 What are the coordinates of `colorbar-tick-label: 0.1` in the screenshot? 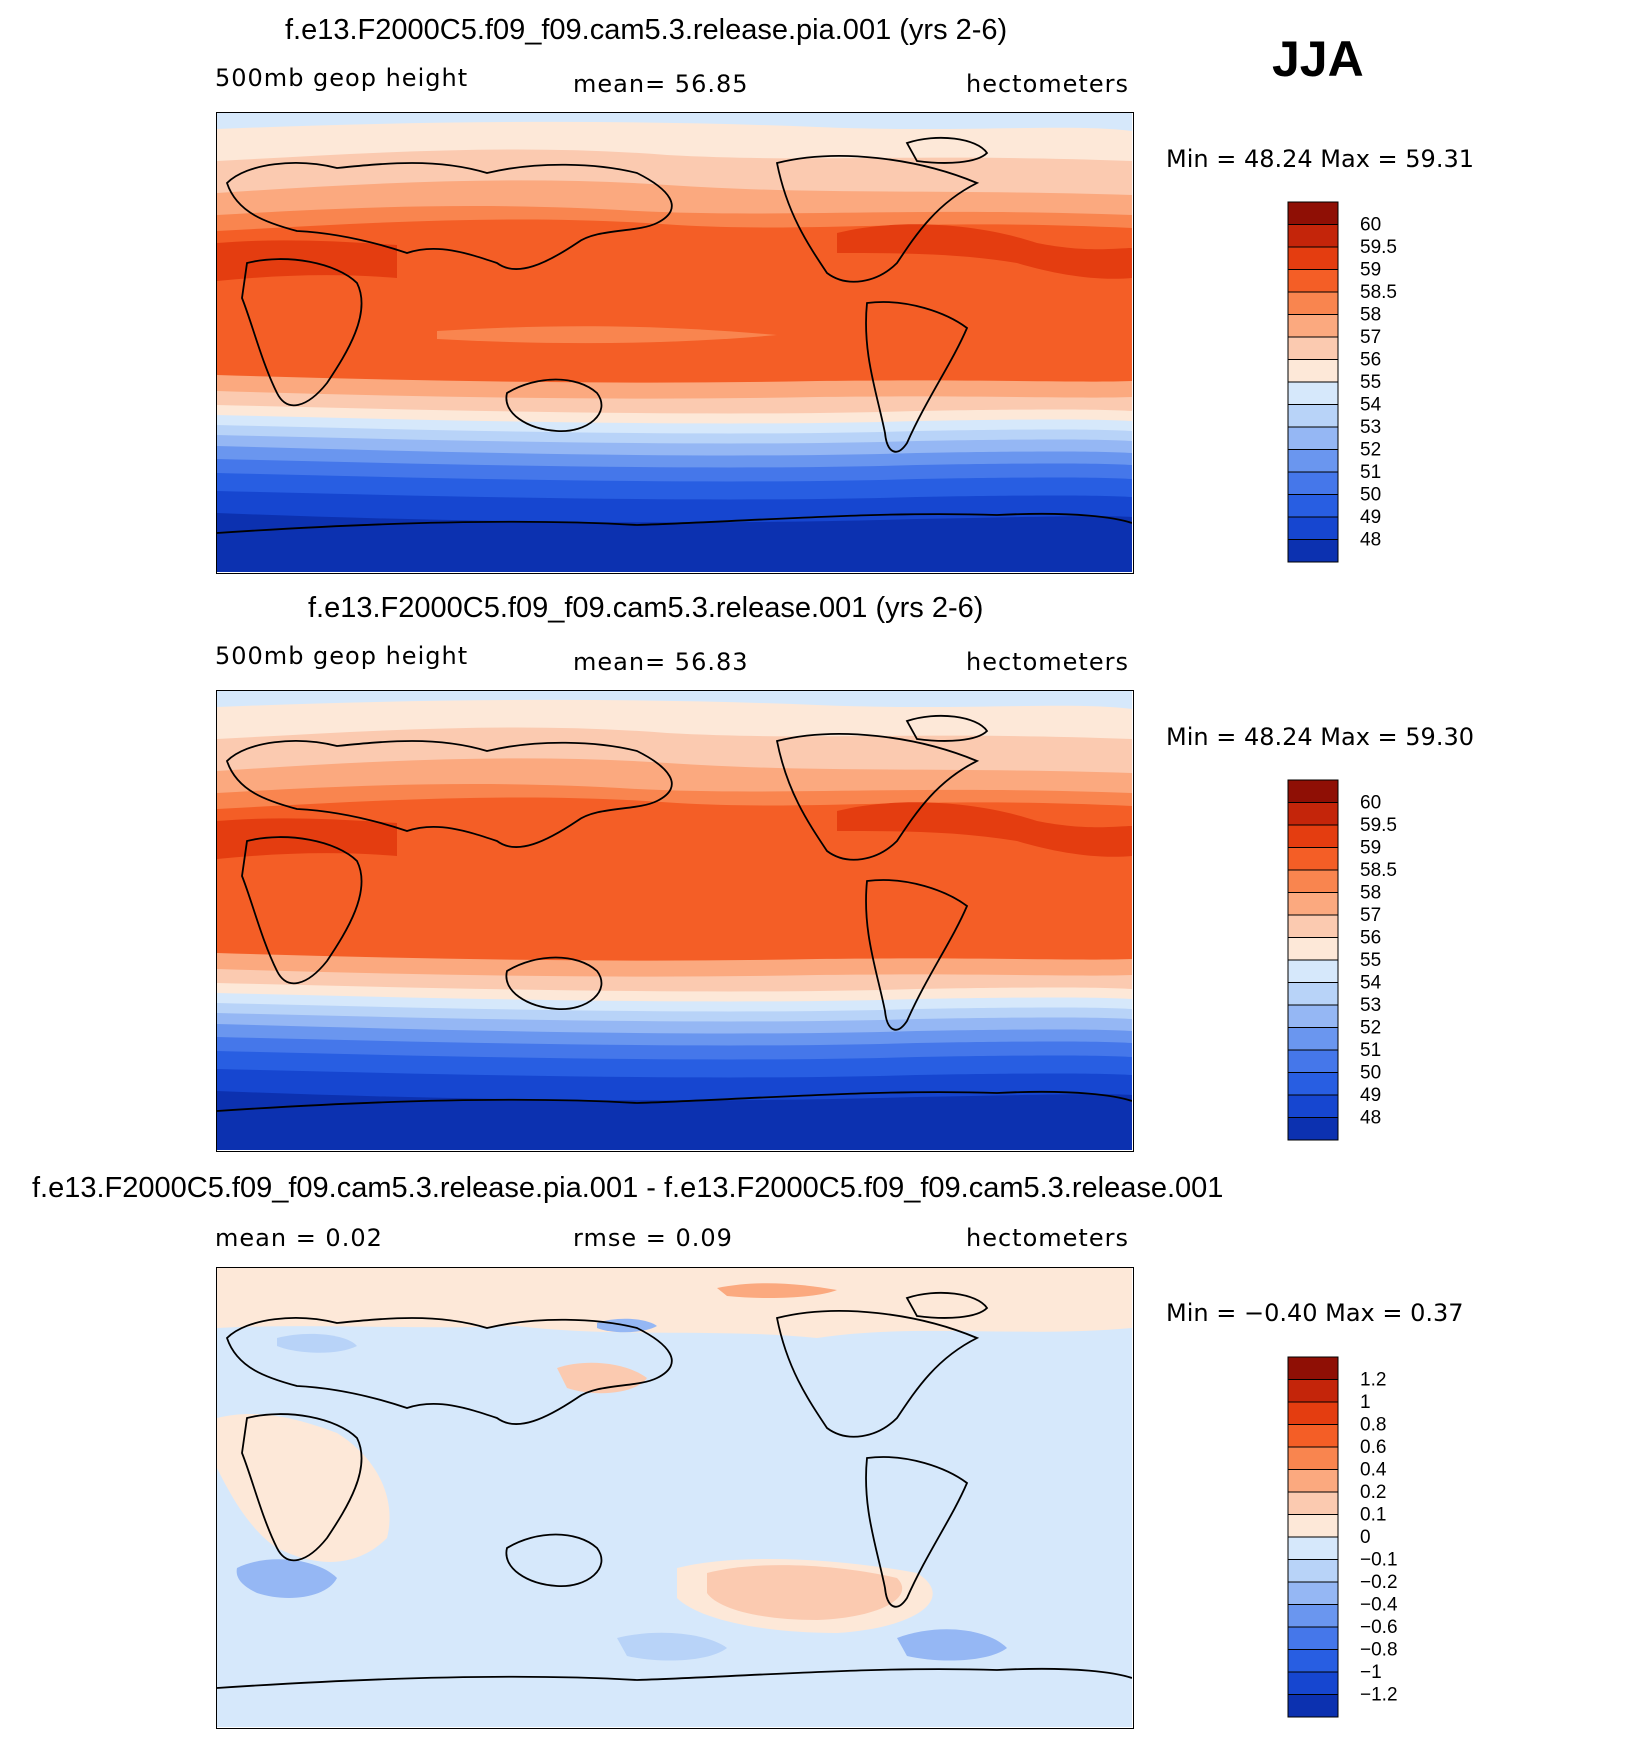 It's located at (1373, 1515).